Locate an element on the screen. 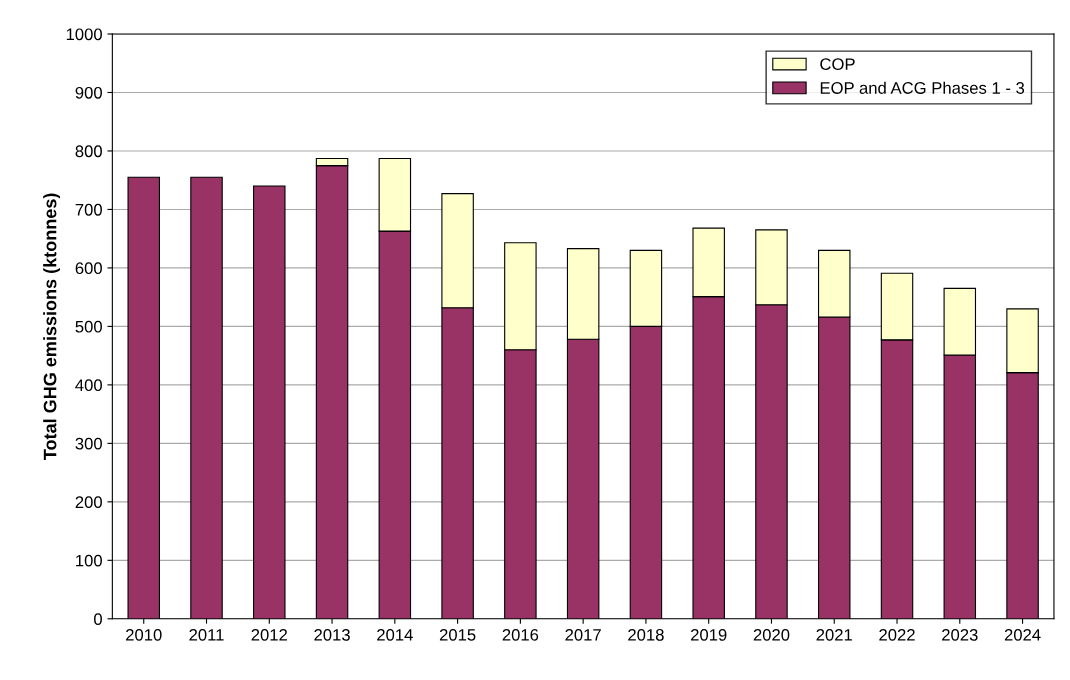 The image size is (1070, 680). y-tick-label: 300 is located at coordinates (88, 443).